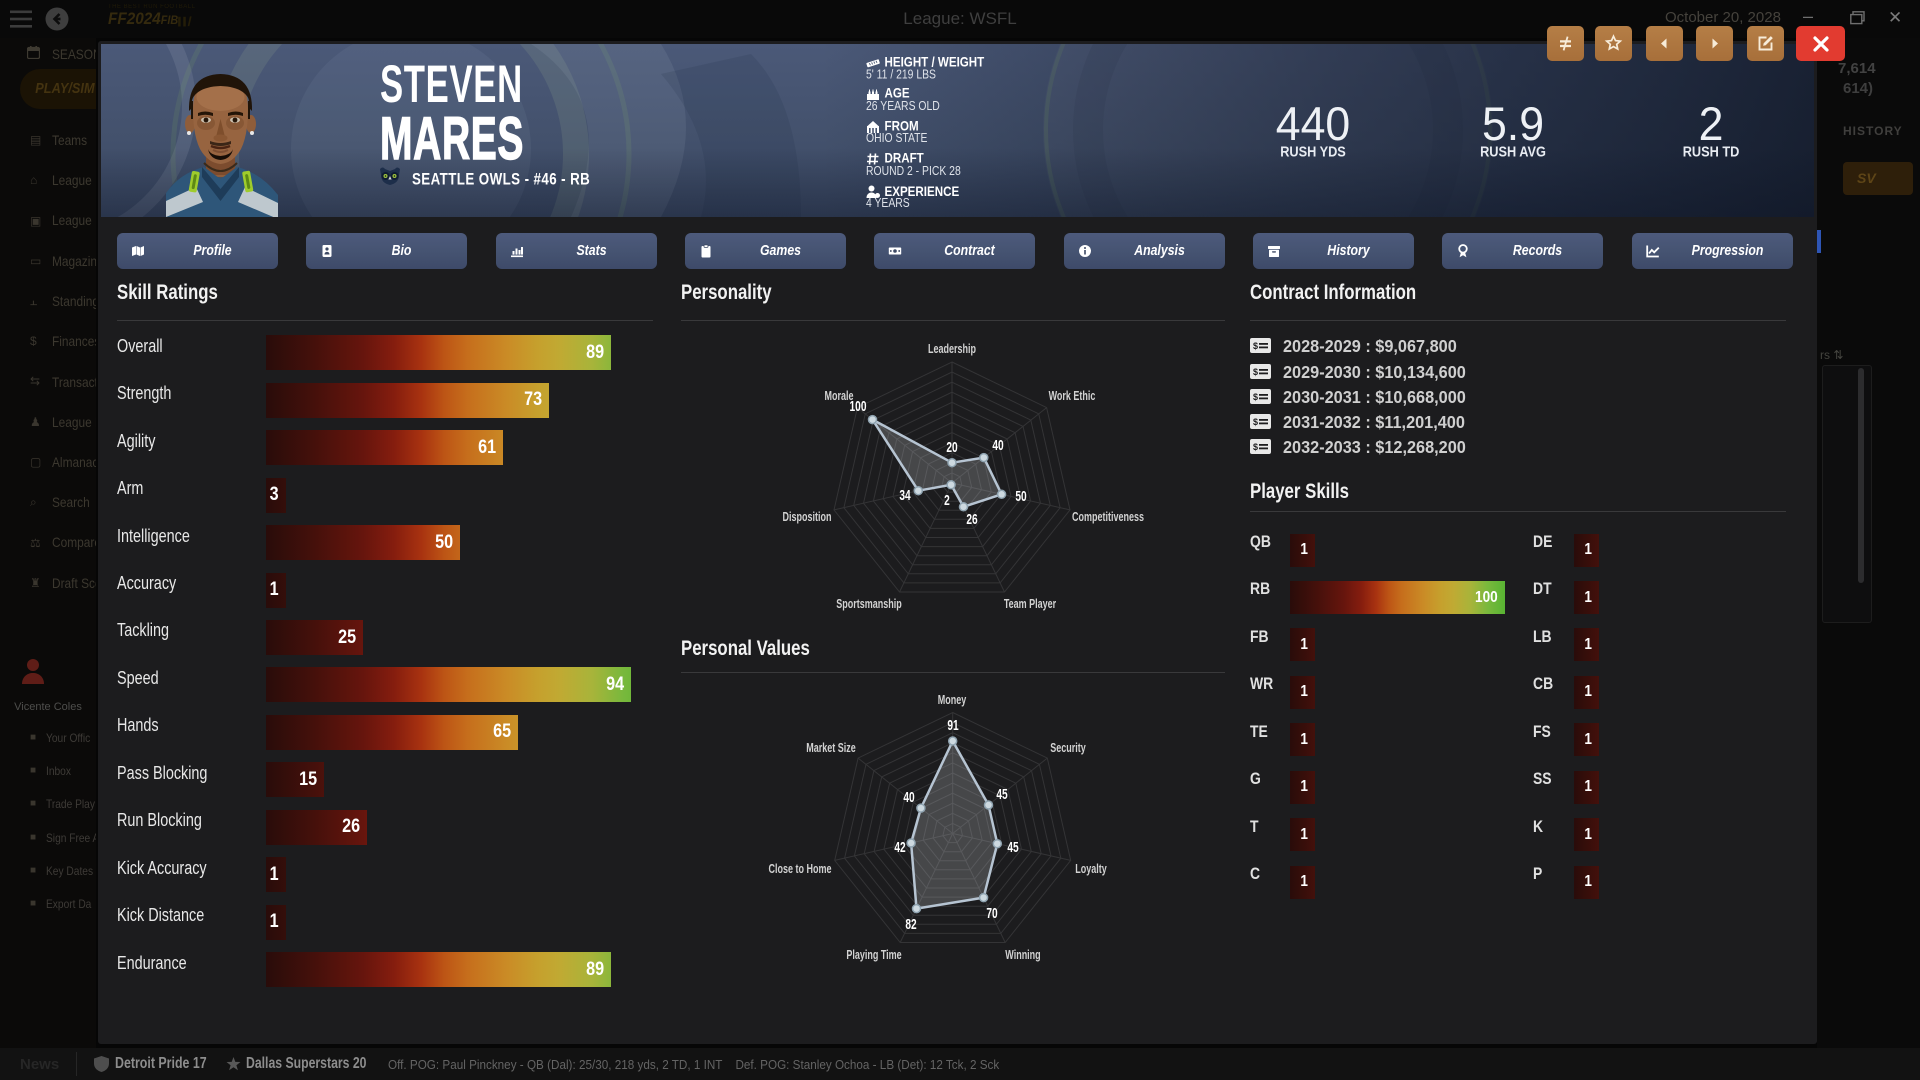  I want to click on svg-text: Leadership, so click(952, 350).